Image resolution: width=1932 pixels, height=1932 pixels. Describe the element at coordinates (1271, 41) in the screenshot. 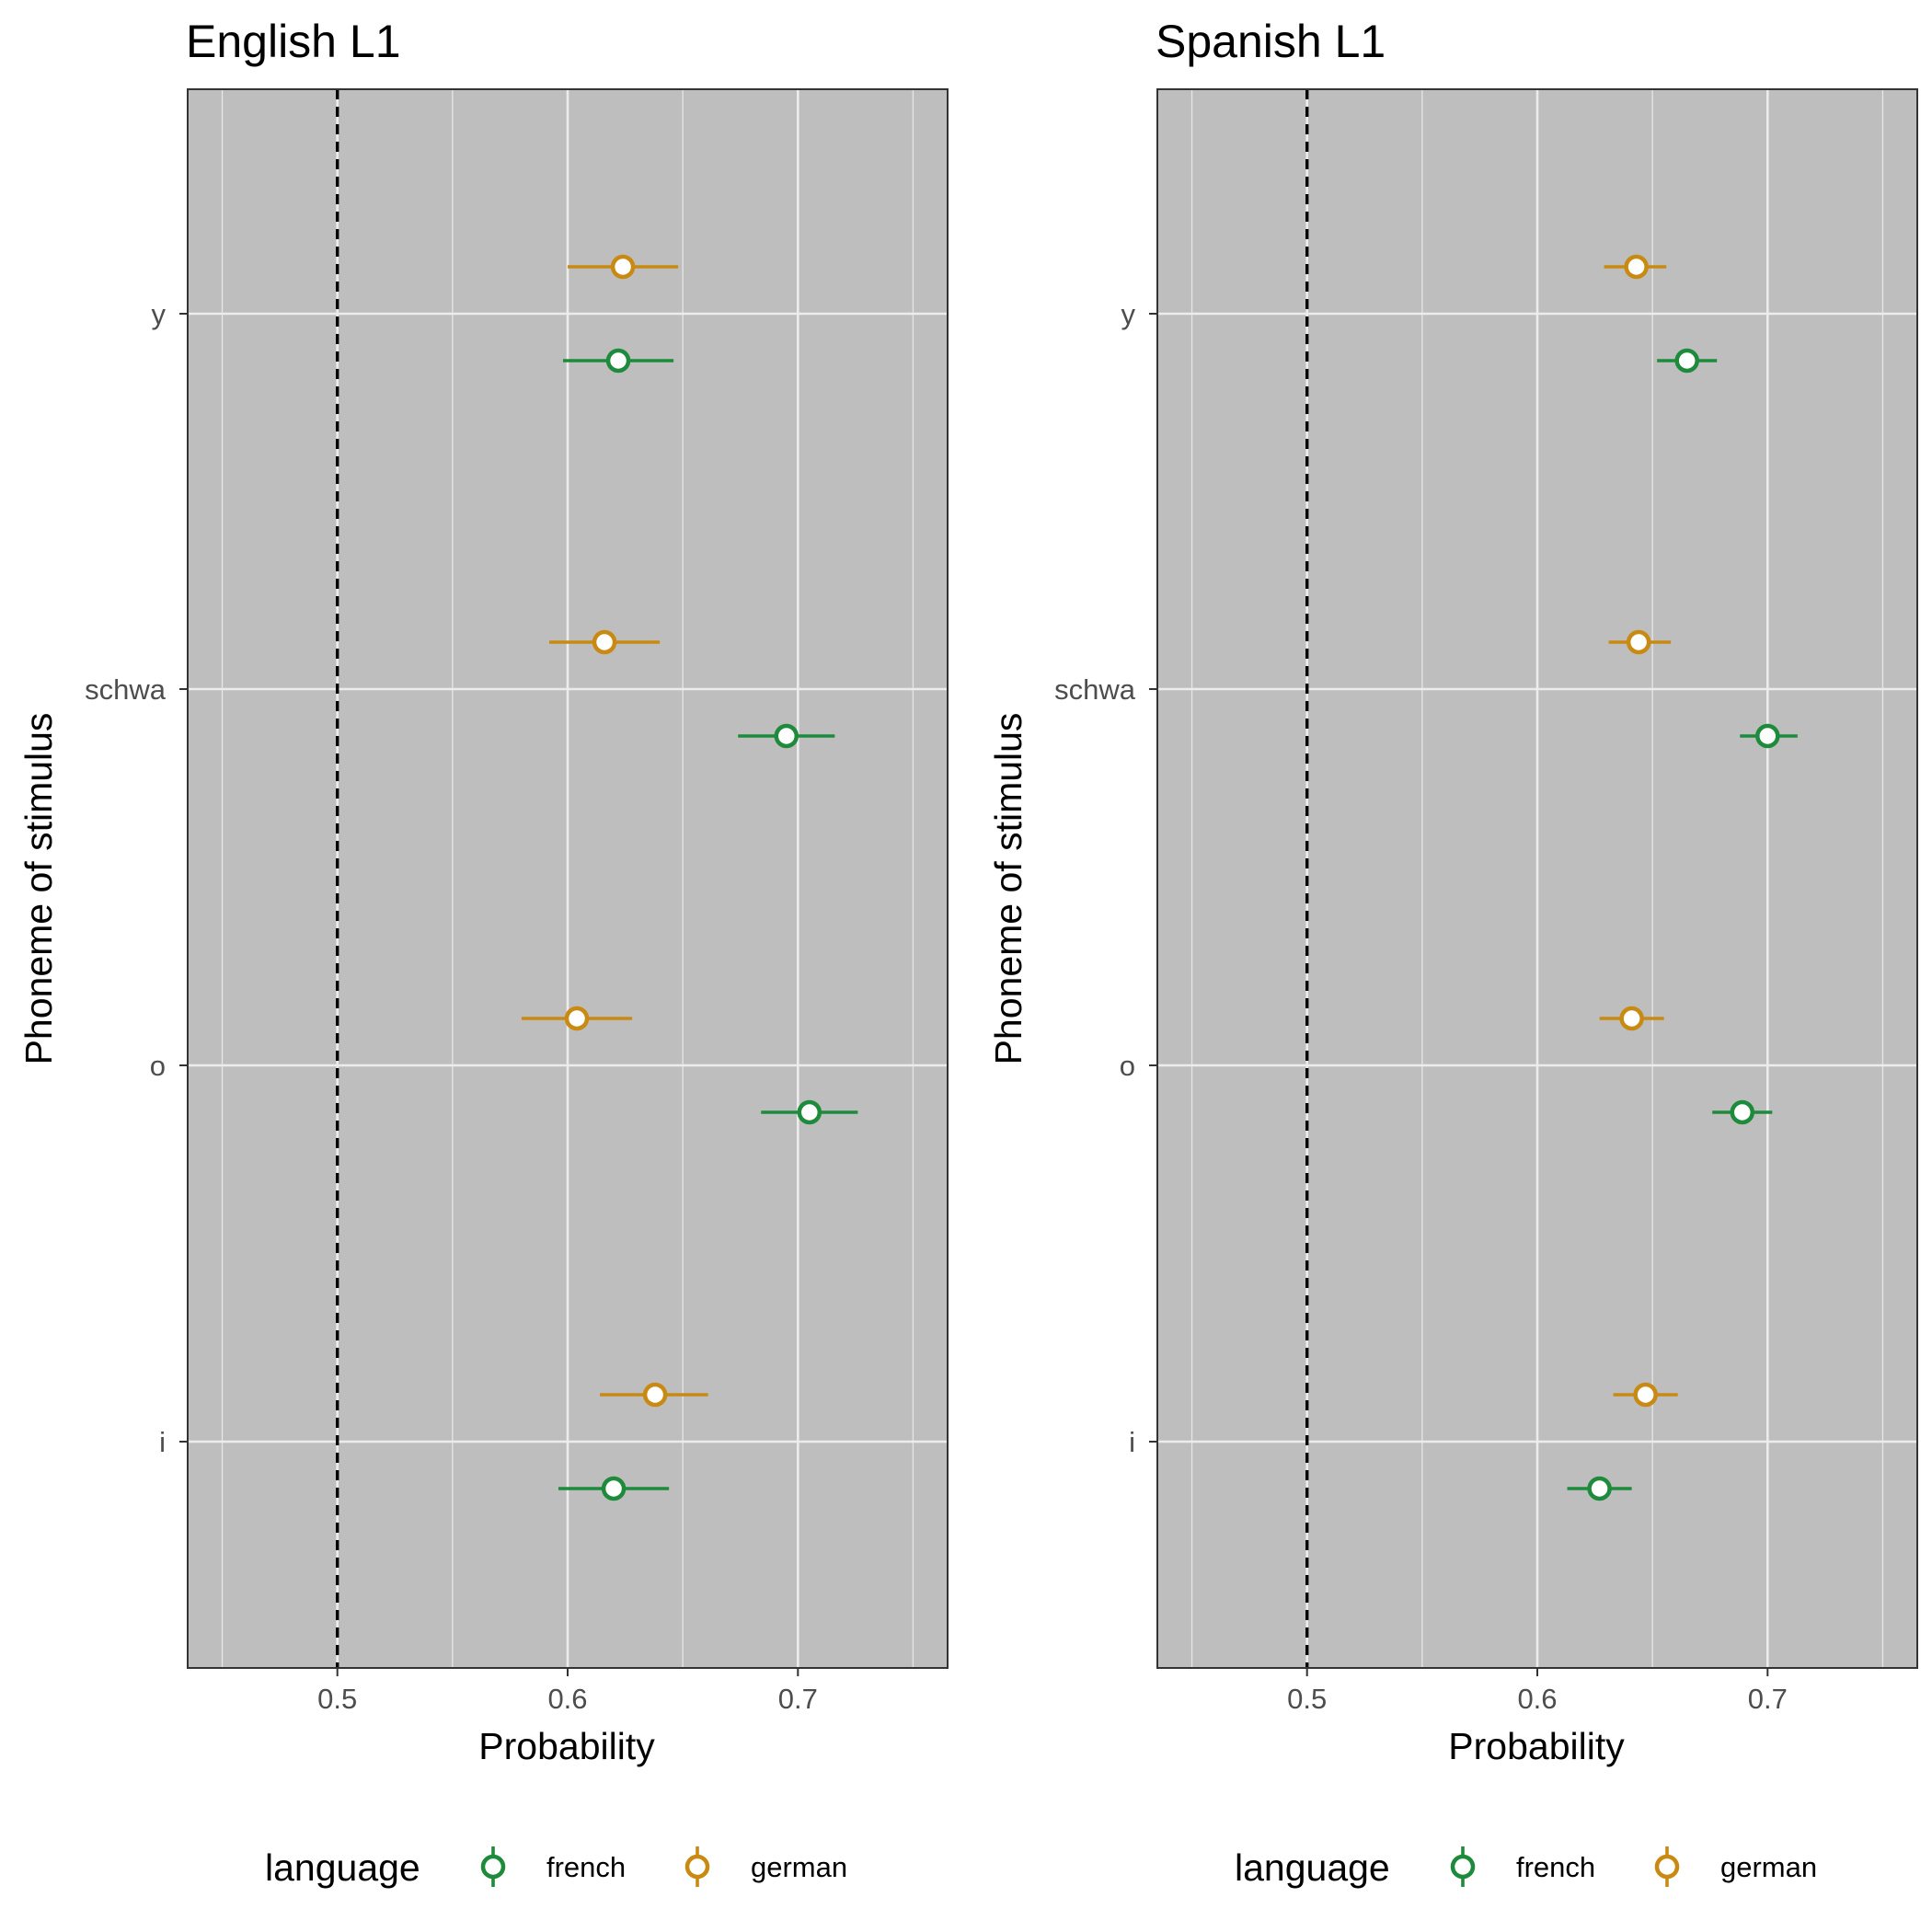

I see `panel-title: Spanish L1` at that location.